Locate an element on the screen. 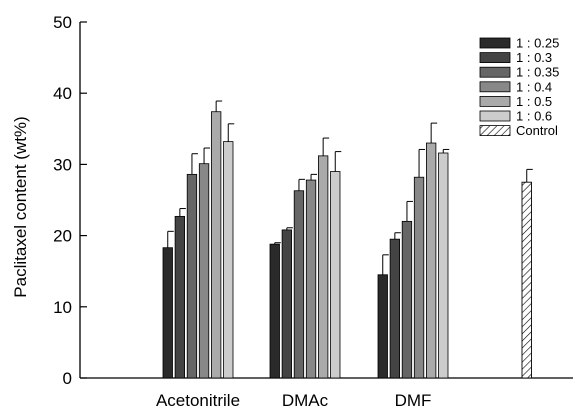 The height and width of the screenshot is (413, 575). y-axis-title: Paclitaxel content (wt%) is located at coordinates (20, 206).